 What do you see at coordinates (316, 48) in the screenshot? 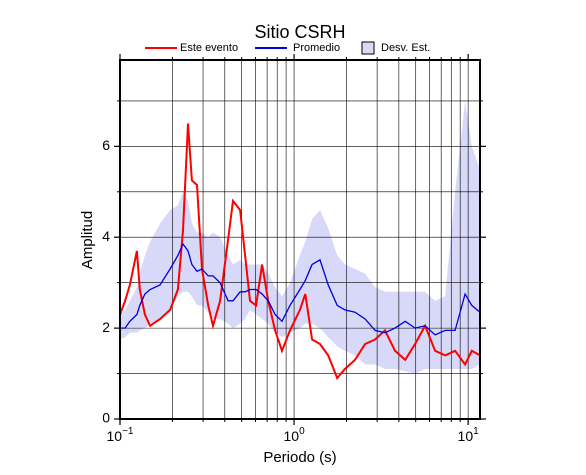
I see `legend-label: Promedio` at bounding box center [316, 48].